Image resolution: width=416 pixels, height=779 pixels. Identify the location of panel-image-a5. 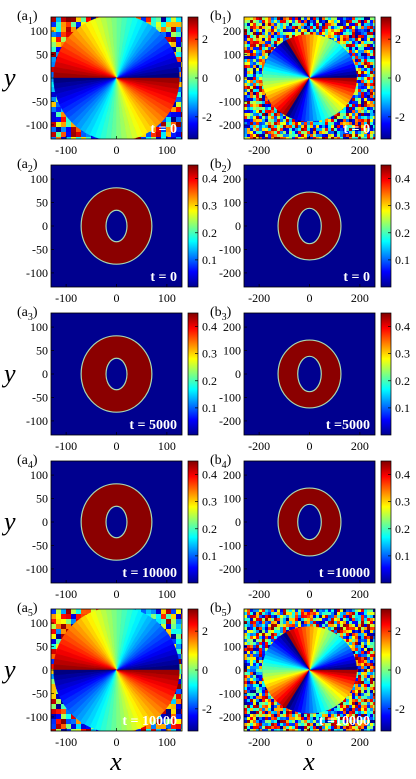
(116, 670).